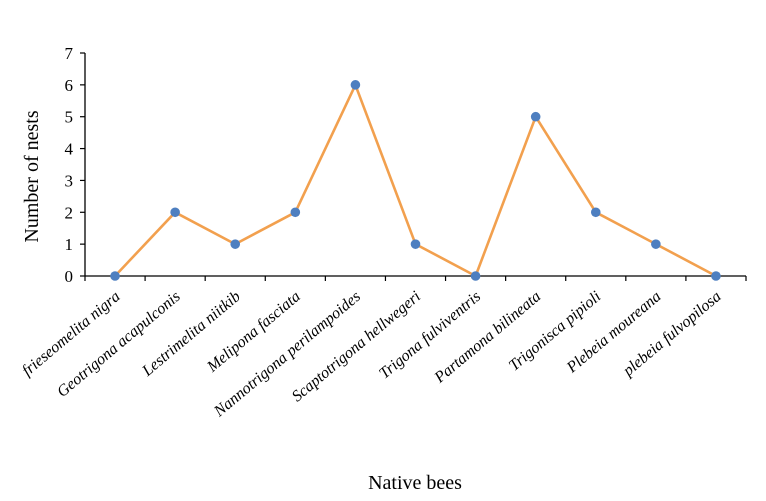  Describe the element at coordinates (415, 483) in the screenshot. I see `x-axis-title: Native bees` at that location.